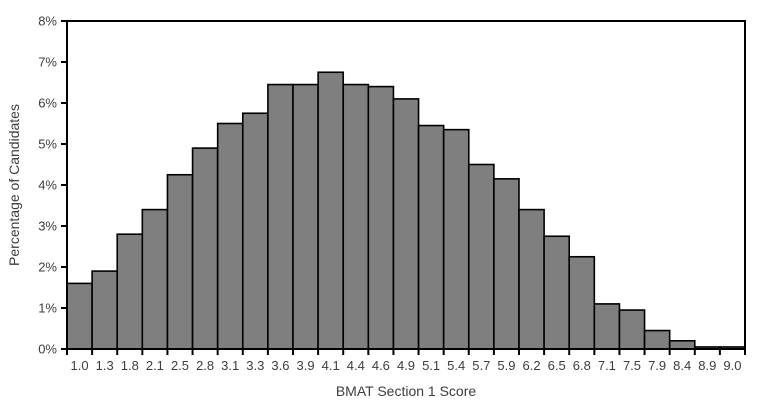 The width and height of the screenshot is (768, 409). What do you see at coordinates (406, 391) in the screenshot?
I see `x-axis-title: BMAT Section 1 Score` at bounding box center [406, 391].